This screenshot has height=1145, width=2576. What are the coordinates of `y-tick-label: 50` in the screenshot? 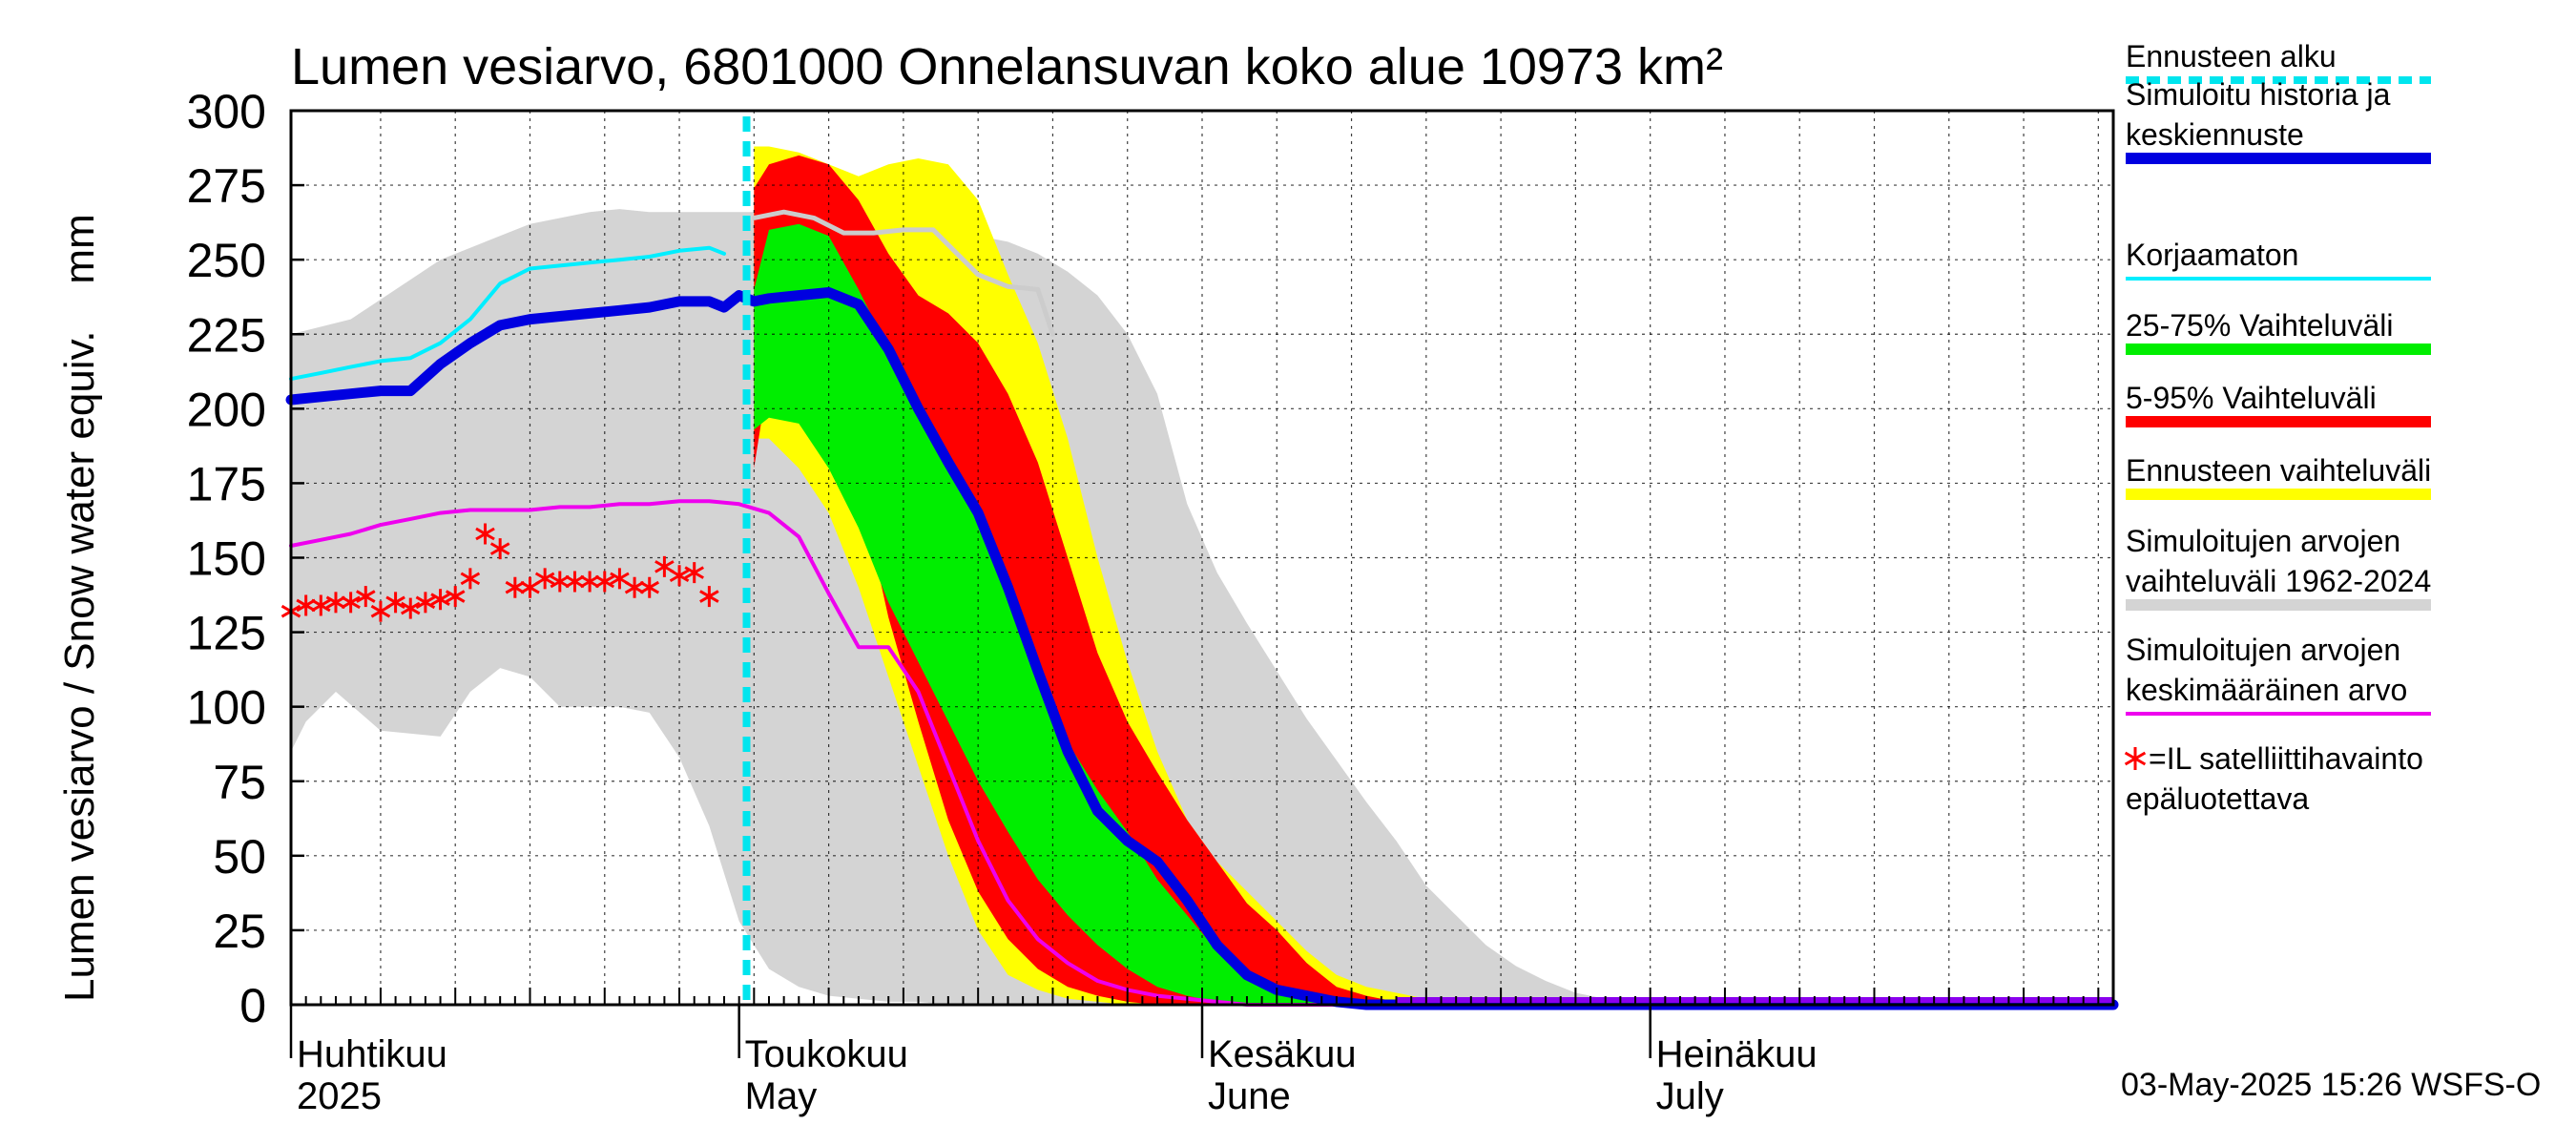 It's located at (239, 857).